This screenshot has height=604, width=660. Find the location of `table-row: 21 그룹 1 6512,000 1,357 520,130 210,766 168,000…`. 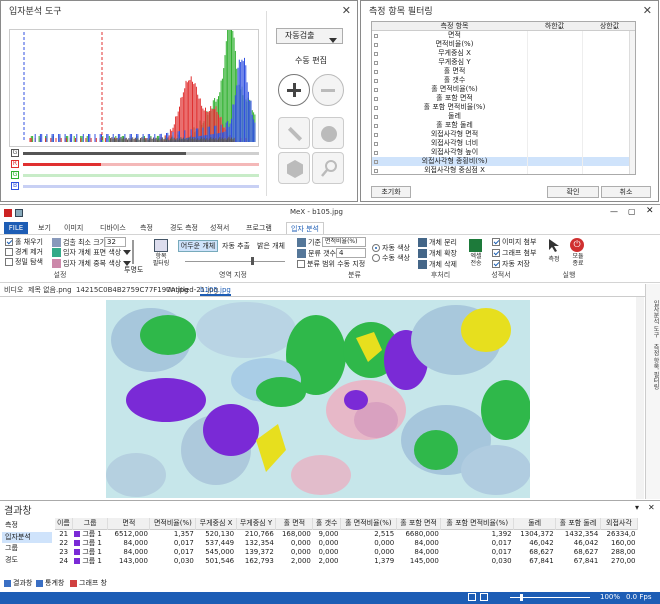

table-row: 21 그룹 1 6512,000 1,357 520,130 210,766 168,000… is located at coordinates (346, 534).